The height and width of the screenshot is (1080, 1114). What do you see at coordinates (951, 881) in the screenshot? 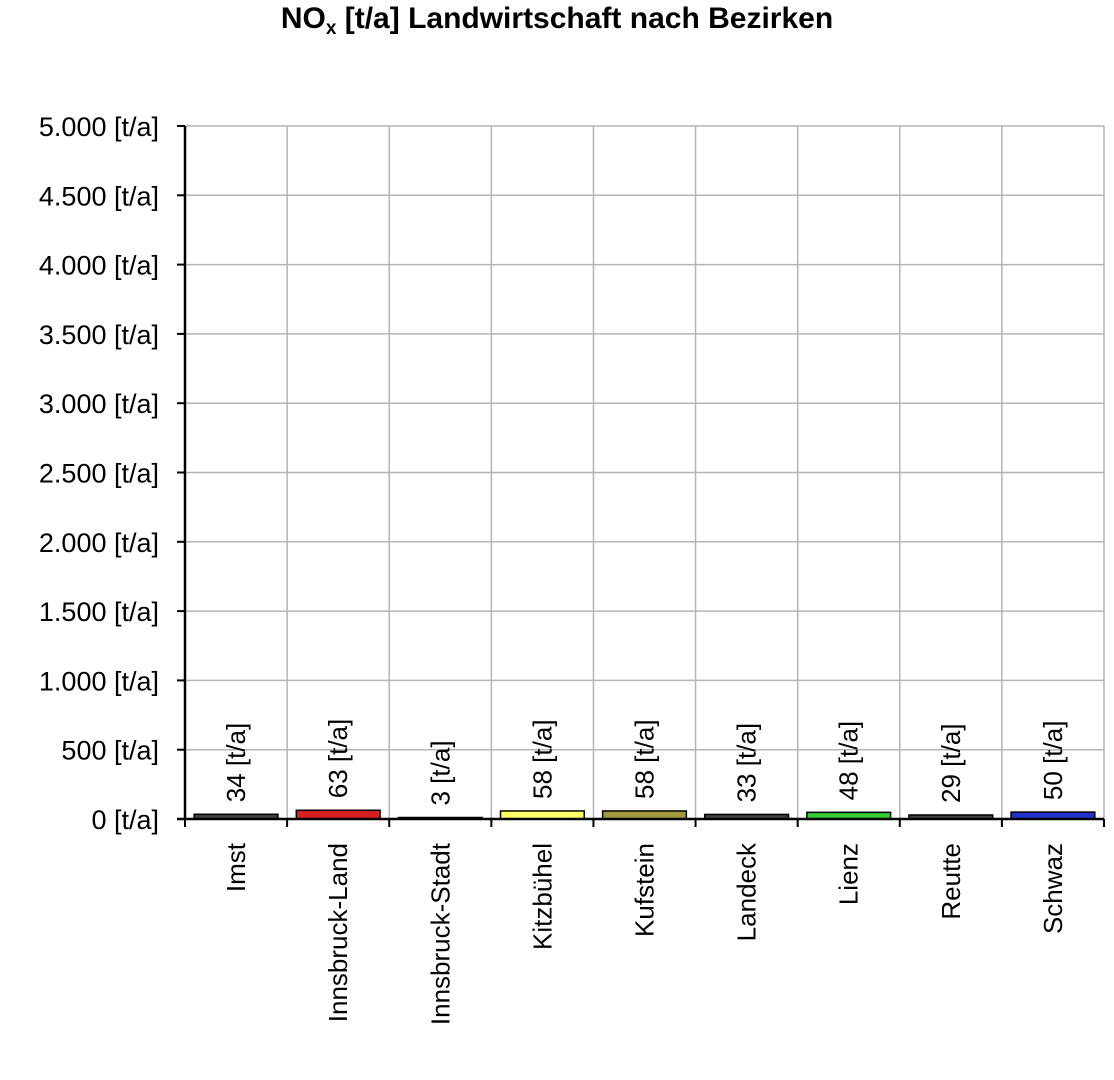
I see `x-tick-label: Reutte` at bounding box center [951, 881].